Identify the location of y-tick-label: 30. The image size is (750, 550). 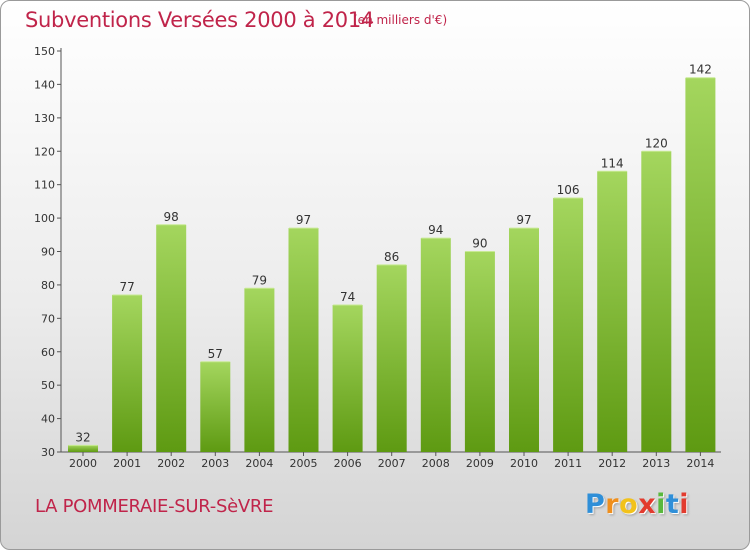
(48, 452).